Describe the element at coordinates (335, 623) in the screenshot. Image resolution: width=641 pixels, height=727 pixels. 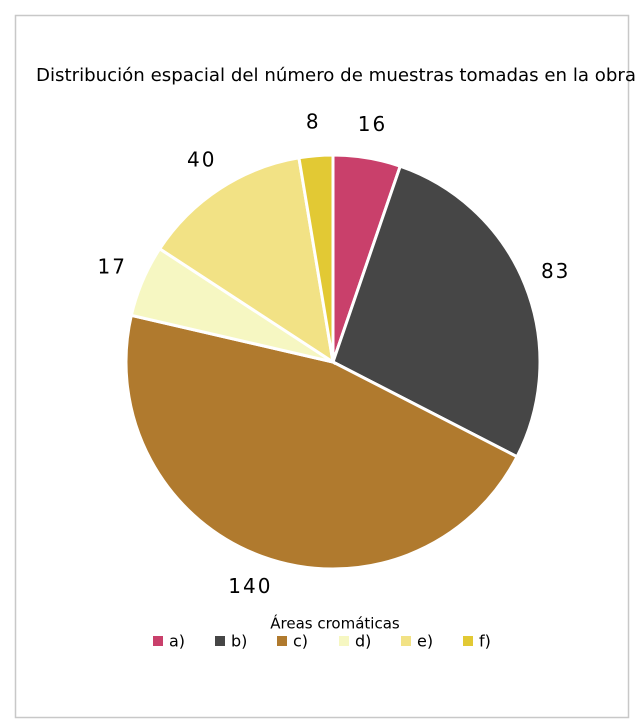
I see `legend-title: Áreas cromáticas` at that location.